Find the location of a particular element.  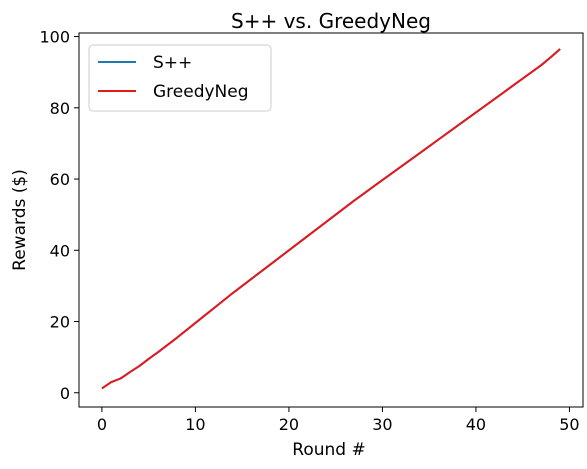

x-axis: 0 10 20 30 40 50 is located at coordinates (338, 420).